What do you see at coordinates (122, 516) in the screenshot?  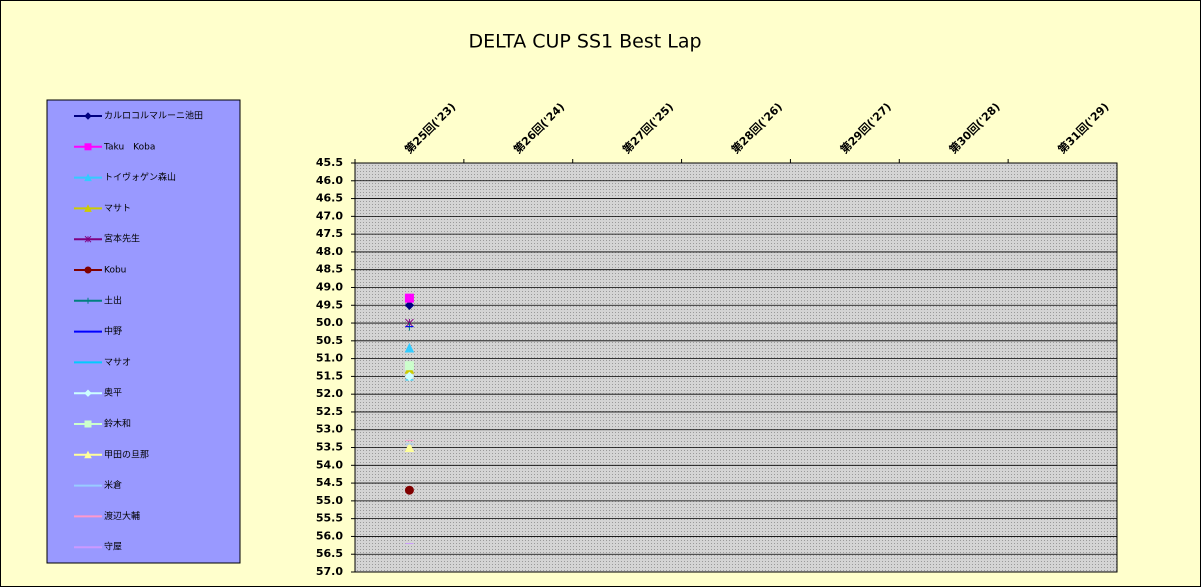 I see `legend-label: 渡辺大輔` at bounding box center [122, 516].